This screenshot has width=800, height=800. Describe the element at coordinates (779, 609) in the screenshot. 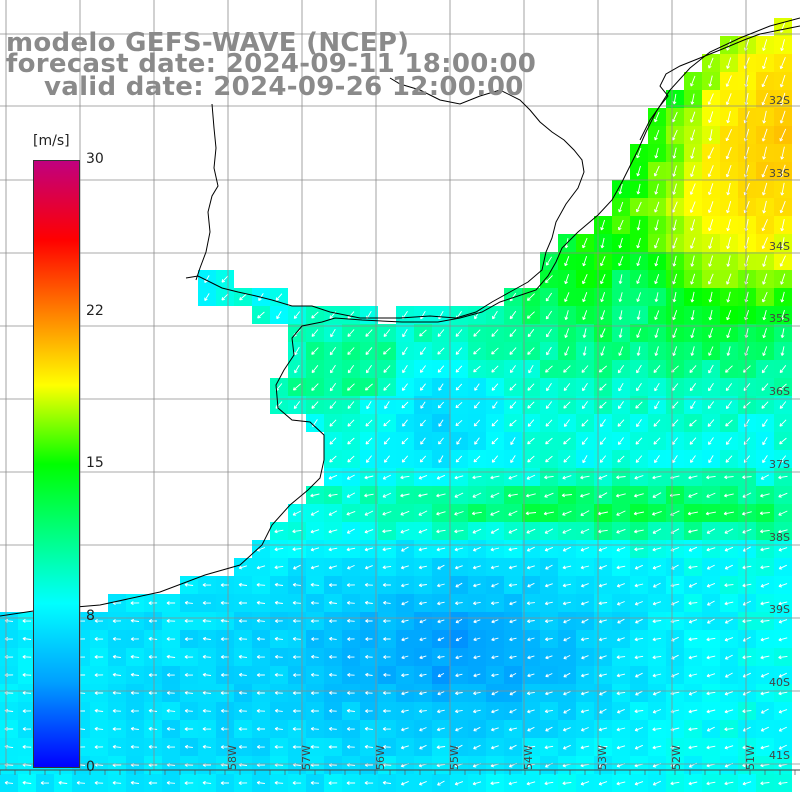

I see `lat-label: 39S` at that location.